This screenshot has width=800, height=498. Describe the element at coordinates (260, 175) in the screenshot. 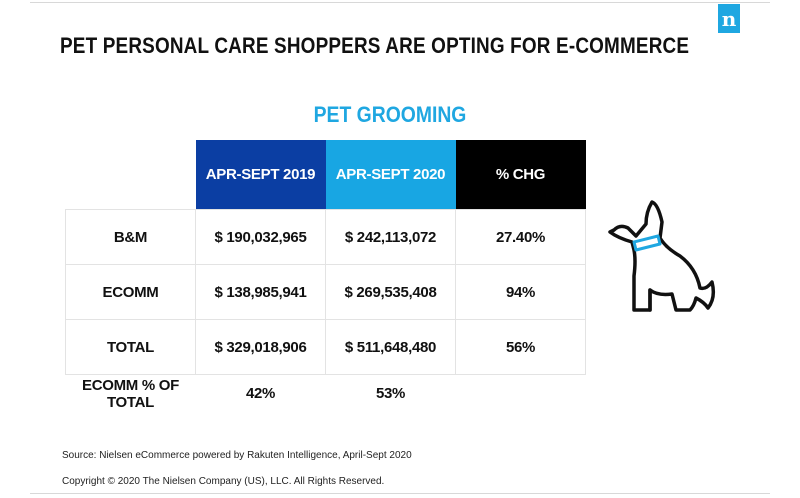

I see `column-header-2019: APR-SEPT 2019` at that location.